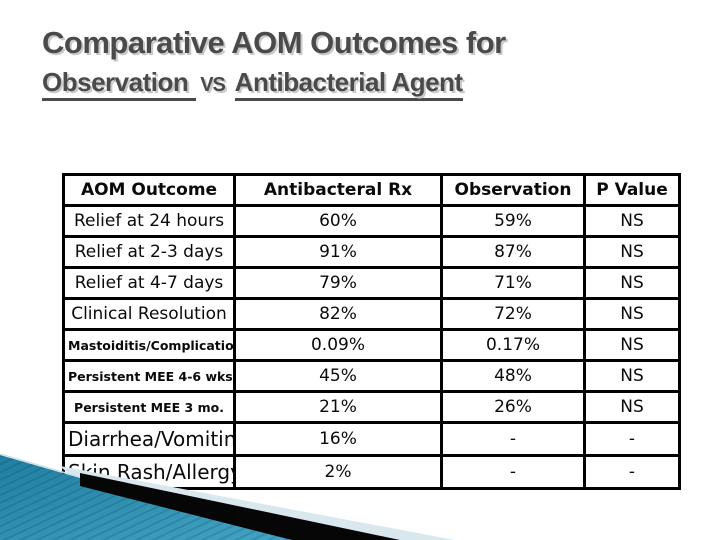 The image size is (720, 540). I want to click on rx-value-cell: 21%, so click(338, 407).